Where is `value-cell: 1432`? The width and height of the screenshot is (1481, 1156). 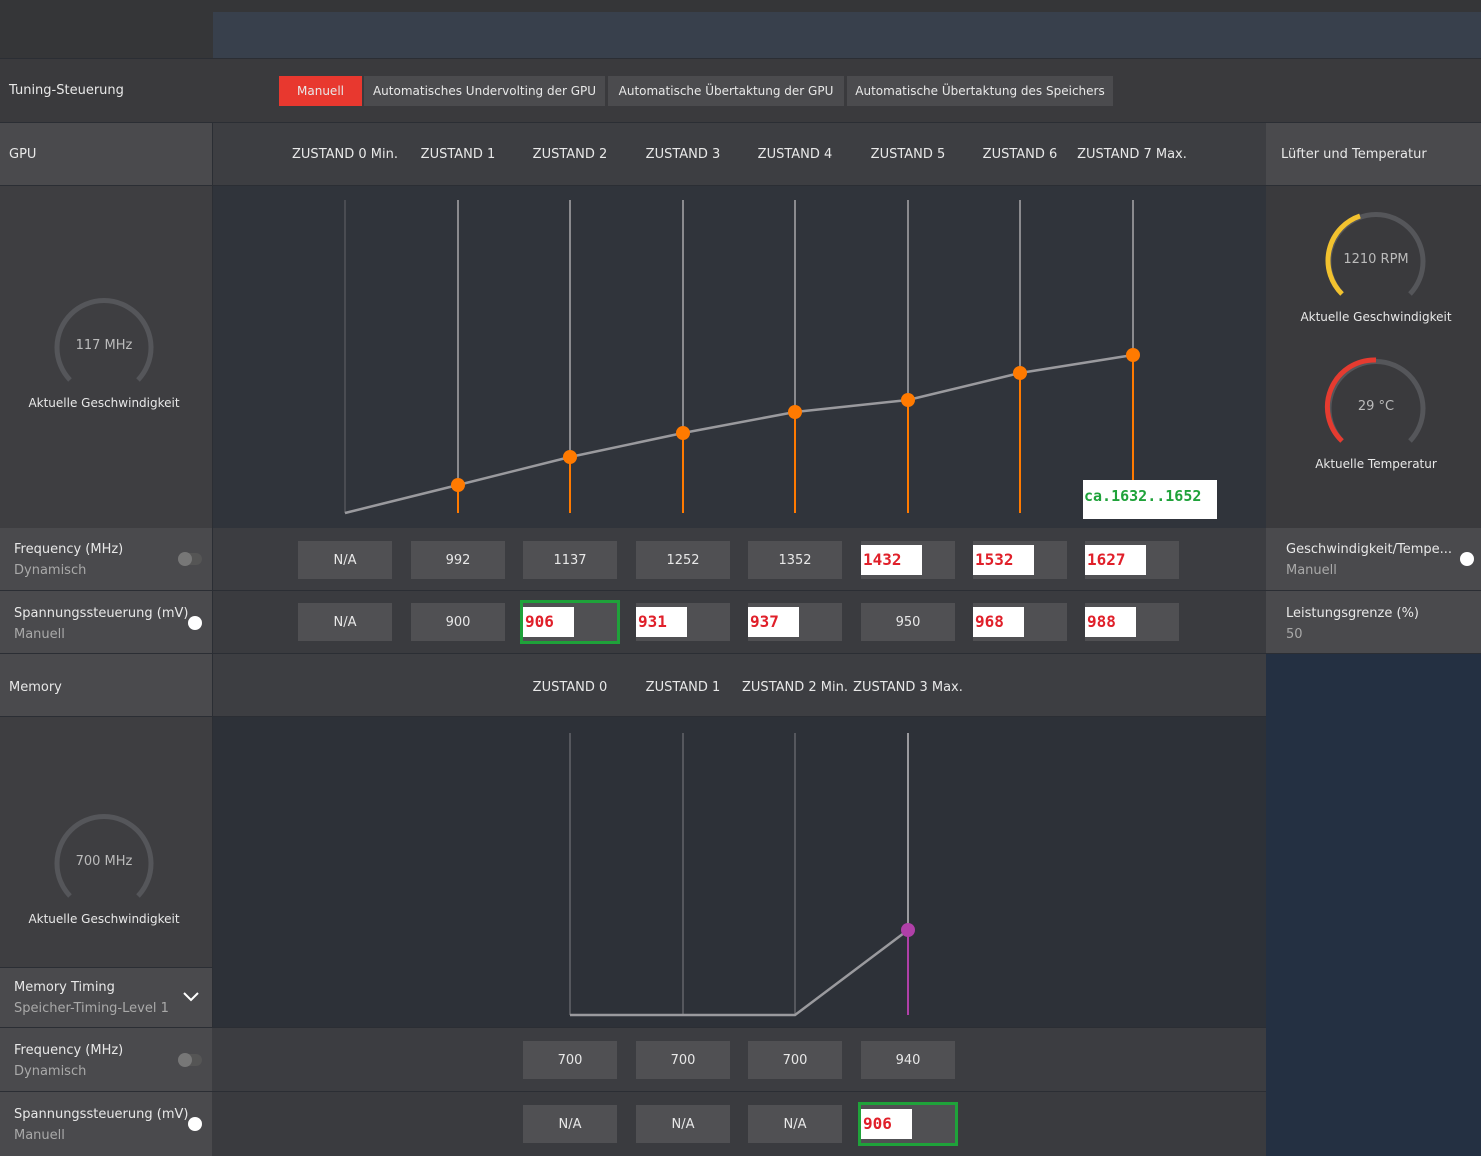
value-cell: 1432 is located at coordinates (908, 560).